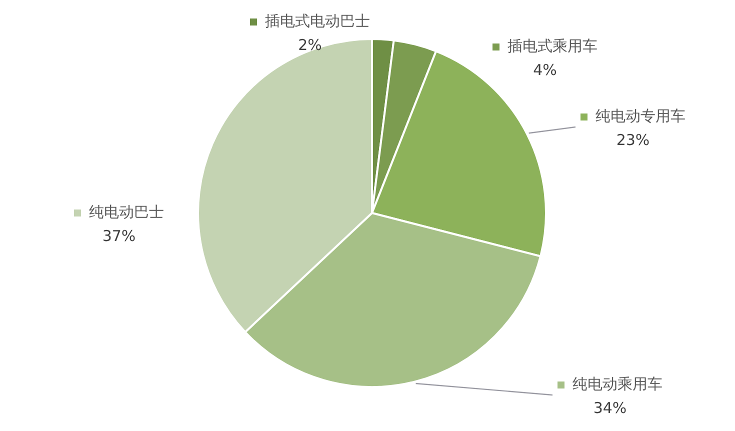 This screenshot has width=735, height=431. What do you see at coordinates (617, 383) in the screenshot?
I see `legend-label: 纯电动乘用车` at bounding box center [617, 383].